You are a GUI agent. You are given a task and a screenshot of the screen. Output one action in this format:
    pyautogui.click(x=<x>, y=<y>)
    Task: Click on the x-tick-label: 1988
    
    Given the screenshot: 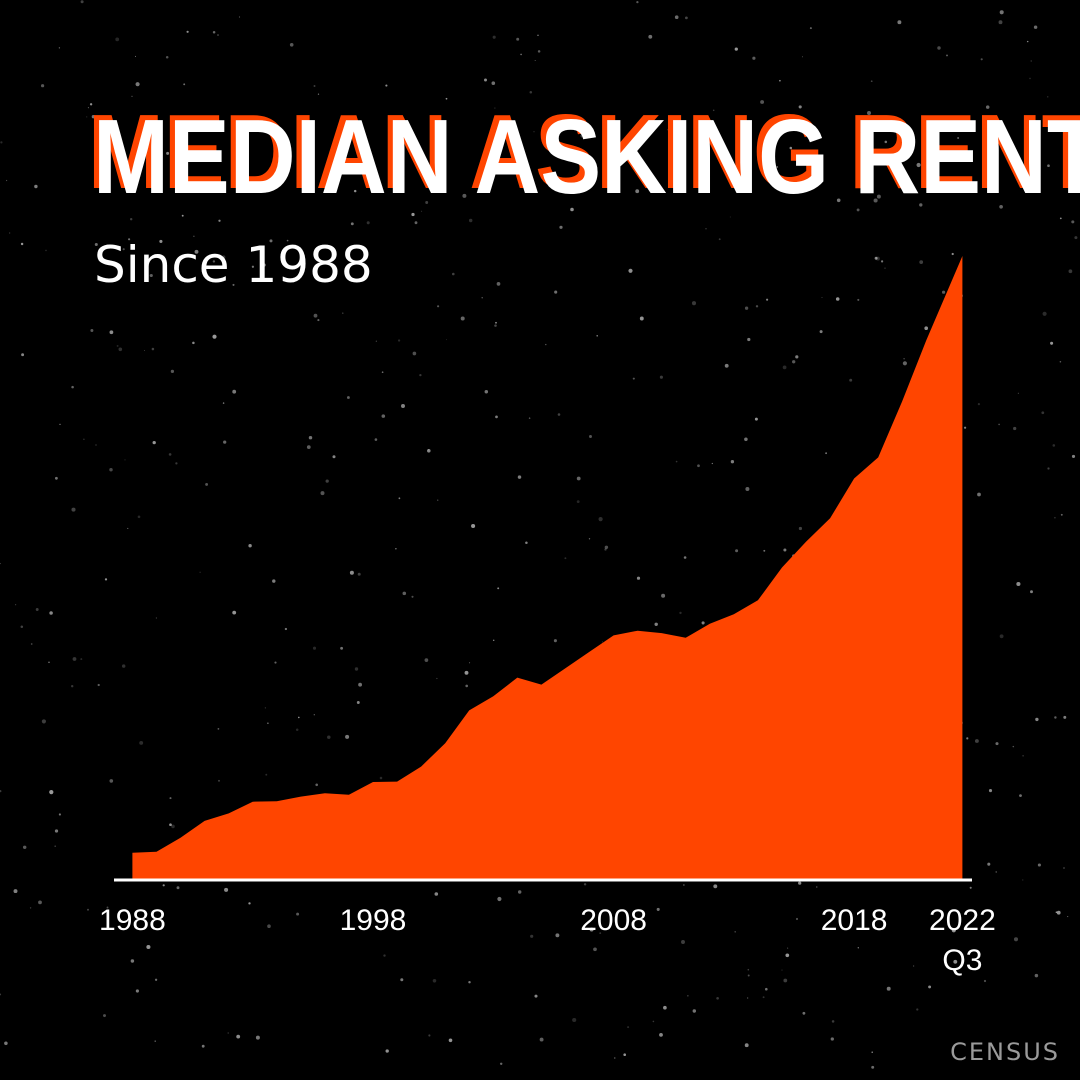 What is the action you would take?
    pyautogui.click(x=132, y=920)
    